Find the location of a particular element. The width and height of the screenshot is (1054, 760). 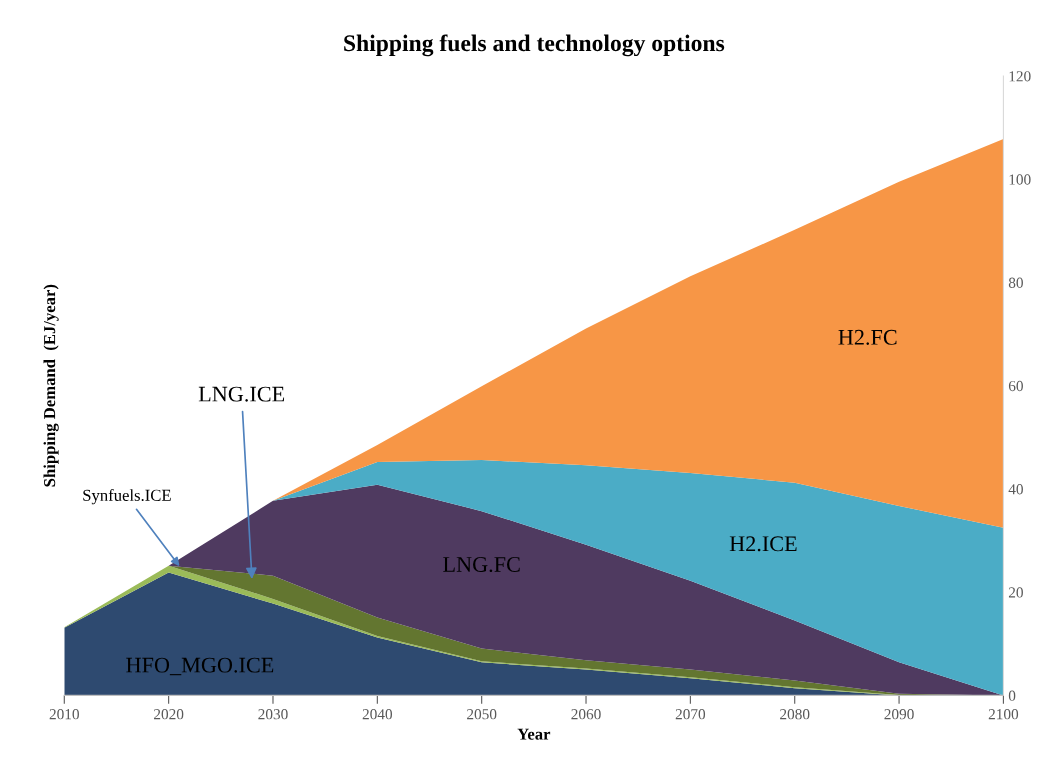

y-tick-label: 100 is located at coordinates (1020, 179).